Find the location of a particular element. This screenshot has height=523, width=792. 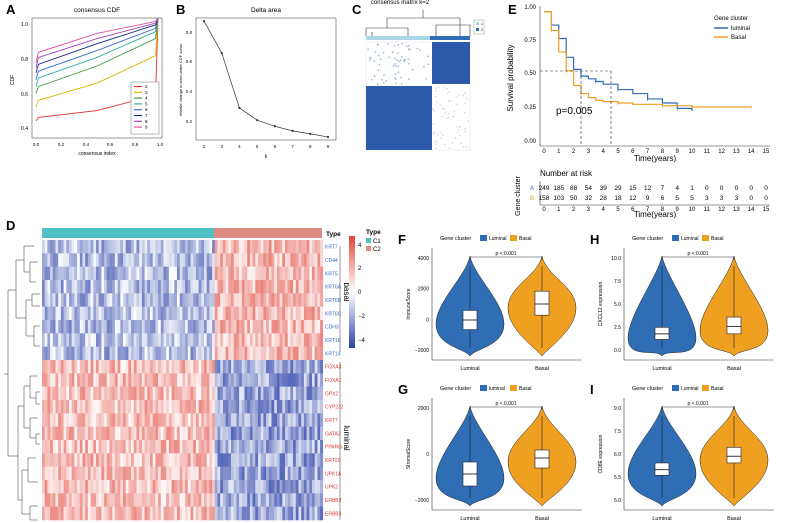

a-legend-label: 8 is located at coordinates (146, 121).